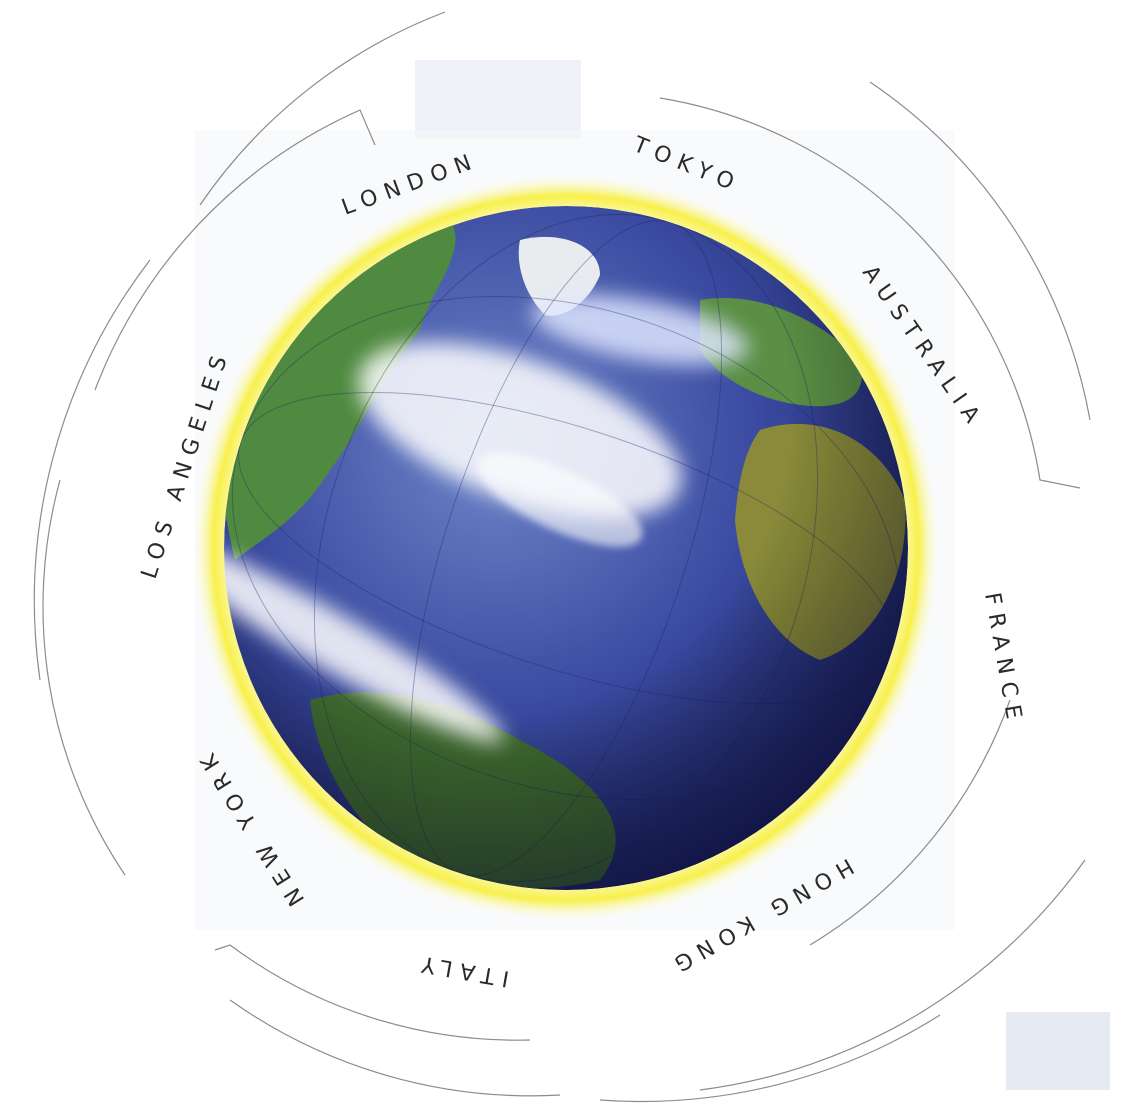 The height and width of the screenshot is (1106, 1145). I want to click on city-label-italy: ITALY, so click(461, 969).